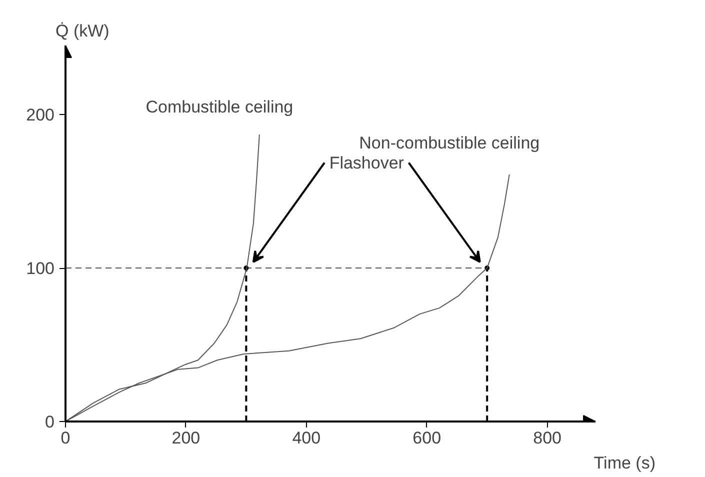  I want to click on y-axis-title: Q̇ (kW), so click(83, 31).